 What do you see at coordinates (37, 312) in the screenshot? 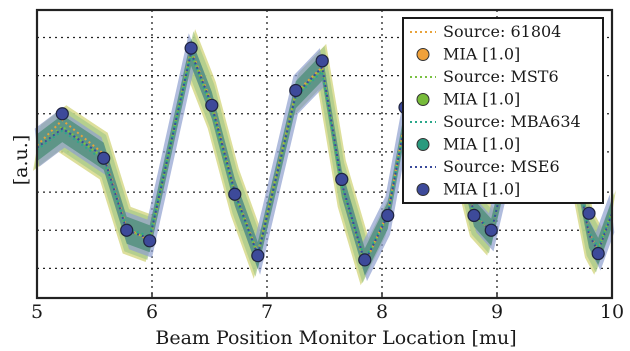
I see `x-tick-label: 5` at bounding box center [37, 312].